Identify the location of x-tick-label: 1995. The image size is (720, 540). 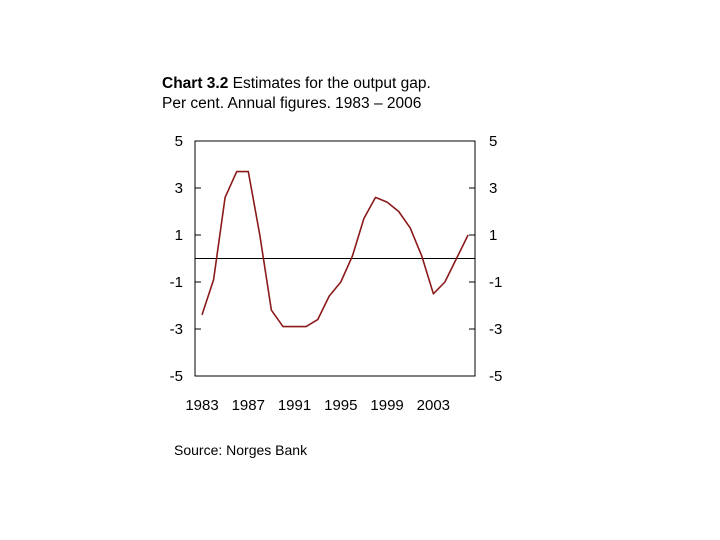
(340, 405).